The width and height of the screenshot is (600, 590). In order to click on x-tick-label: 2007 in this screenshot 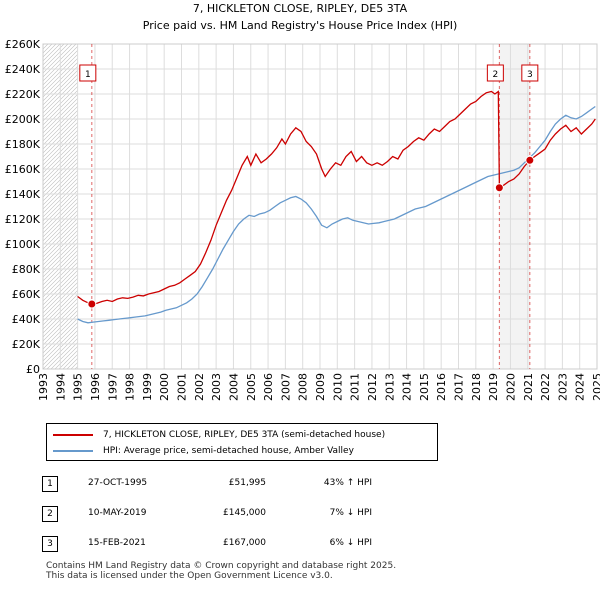, I will do `click(285, 387)`.